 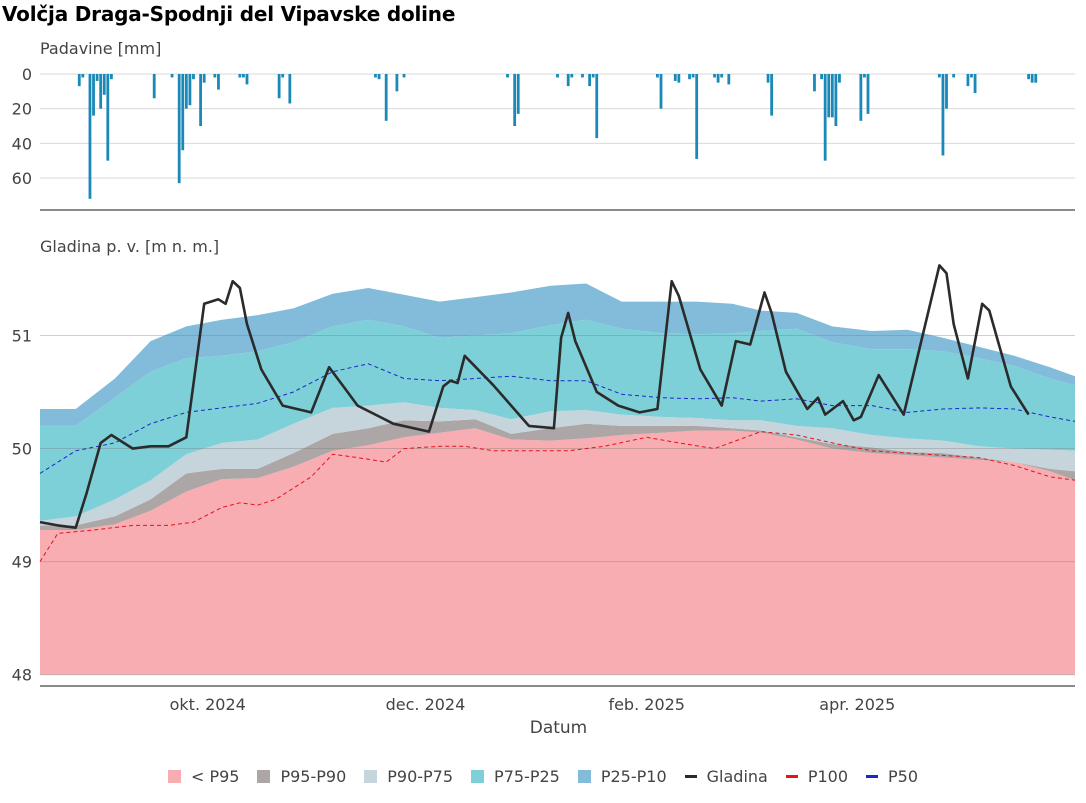 What do you see at coordinates (100, 48) in the screenshot?
I see `precip-axis-title: Padavine [mm]` at bounding box center [100, 48].